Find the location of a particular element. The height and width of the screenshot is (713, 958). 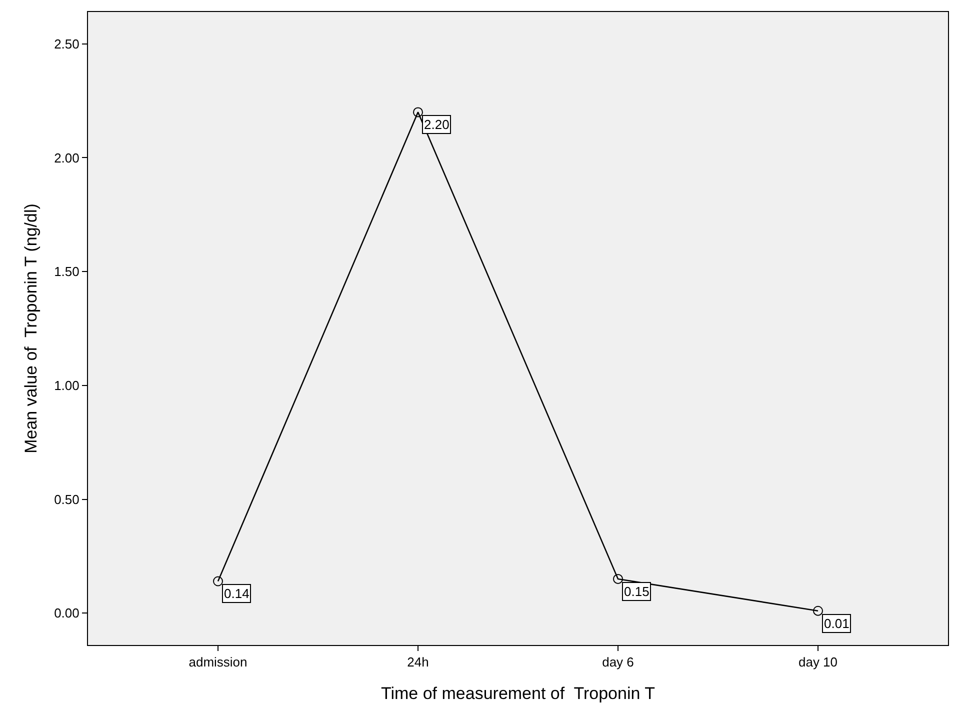

y-tick-label: 0.00 is located at coordinates (67, 613).